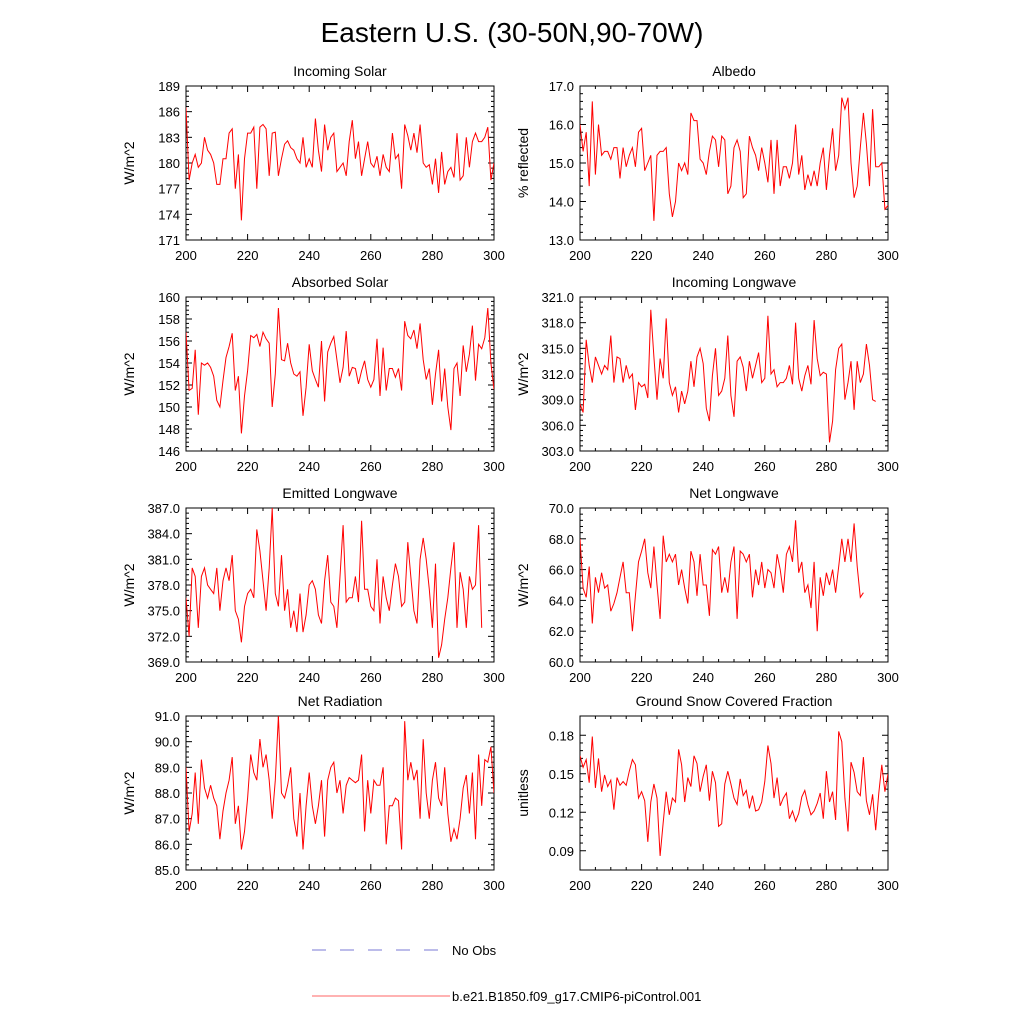  What do you see at coordinates (169, 385) in the screenshot?
I see `y-tick-label: 152` at bounding box center [169, 385].